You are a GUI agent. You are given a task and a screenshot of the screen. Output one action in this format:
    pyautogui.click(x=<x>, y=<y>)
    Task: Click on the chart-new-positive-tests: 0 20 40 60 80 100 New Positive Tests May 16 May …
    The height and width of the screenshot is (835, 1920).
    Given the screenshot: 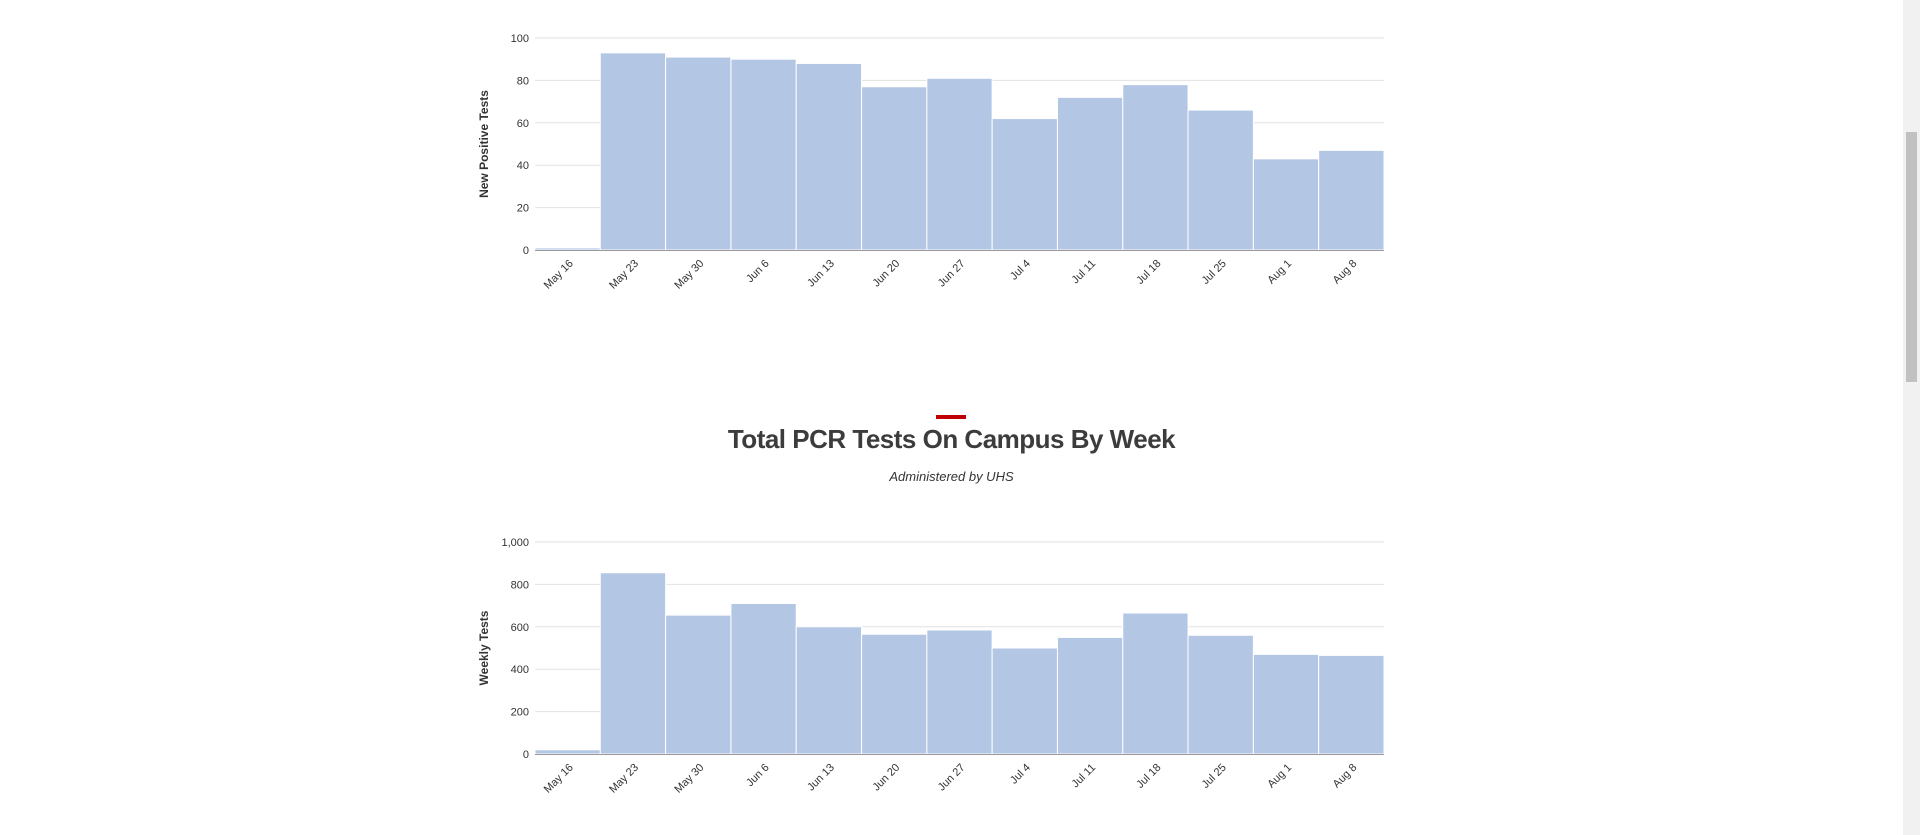 What is the action you would take?
    pyautogui.click(x=931, y=162)
    